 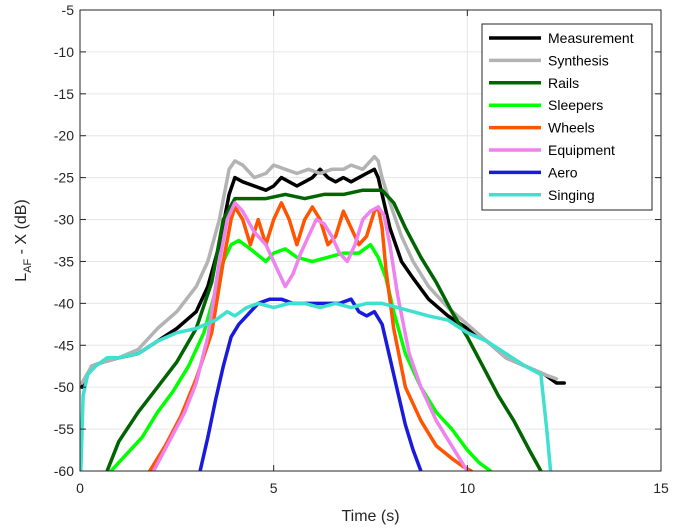 I want to click on y-axis-label-main: L, so click(x=21, y=277).